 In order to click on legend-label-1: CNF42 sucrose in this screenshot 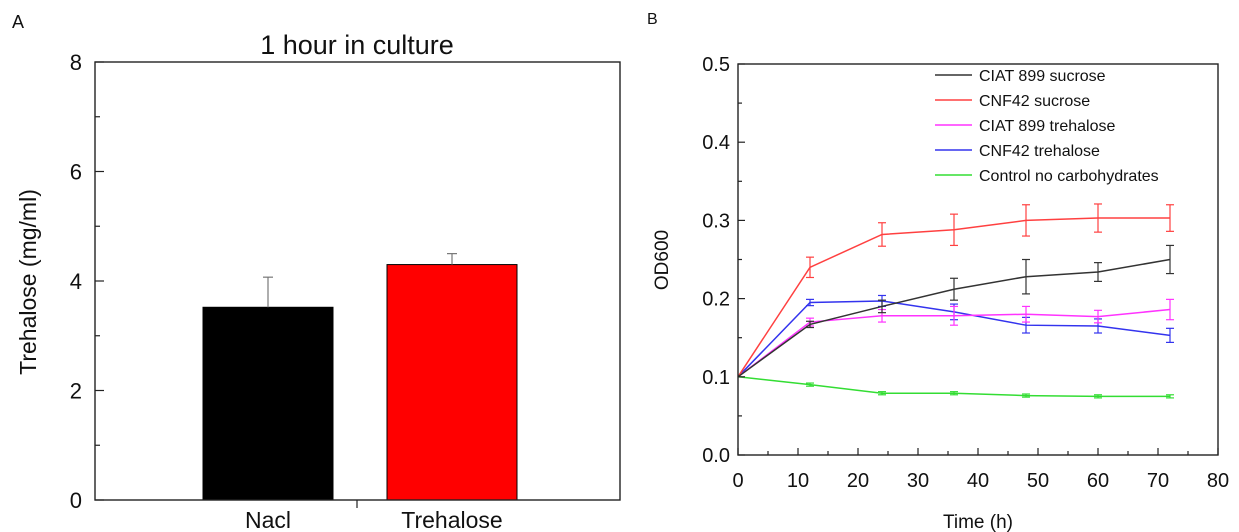, I will do `click(1034, 101)`.